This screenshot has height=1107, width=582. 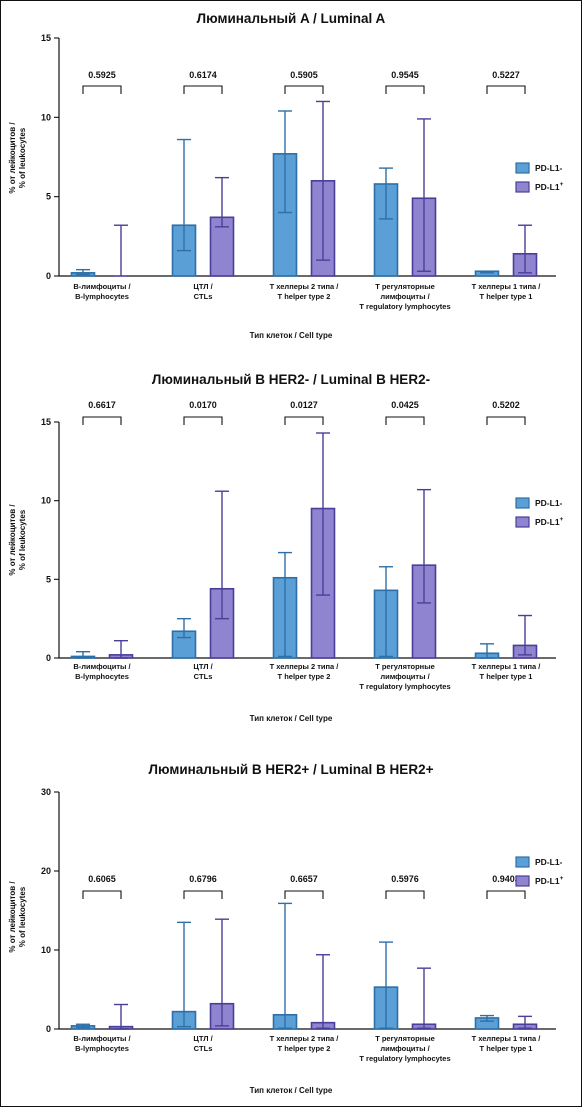 What do you see at coordinates (506, 879) in the screenshot?
I see `p-value-label: 0.9403` at bounding box center [506, 879].